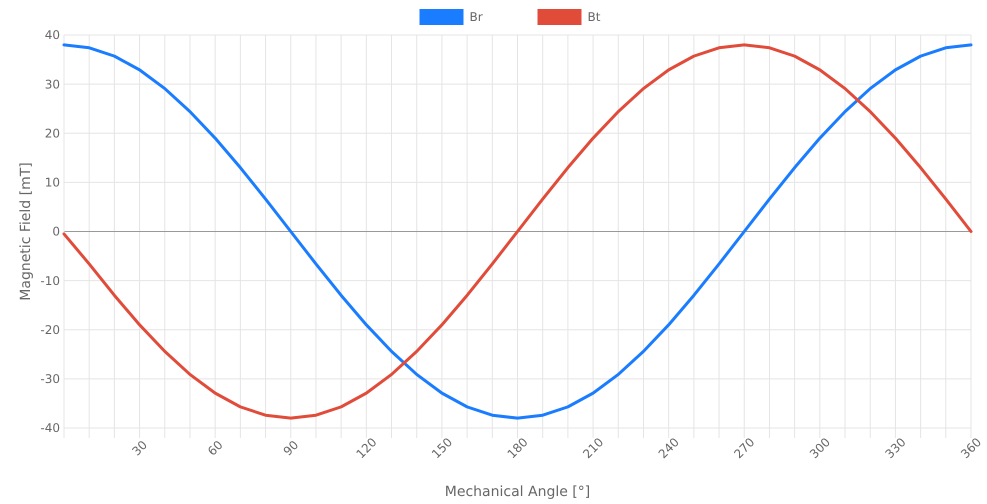  What do you see at coordinates (52, 35) in the screenshot?
I see `y-tick-label: 40` at bounding box center [52, 35].